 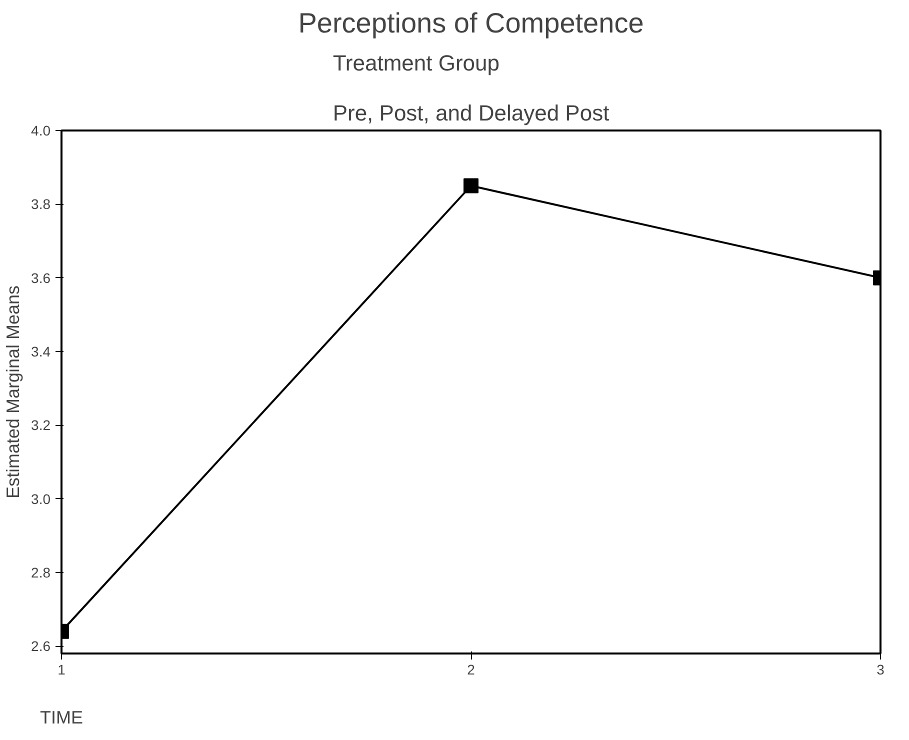 I want to click on y-tick-label: 3.0, so click(x=41, y=498).